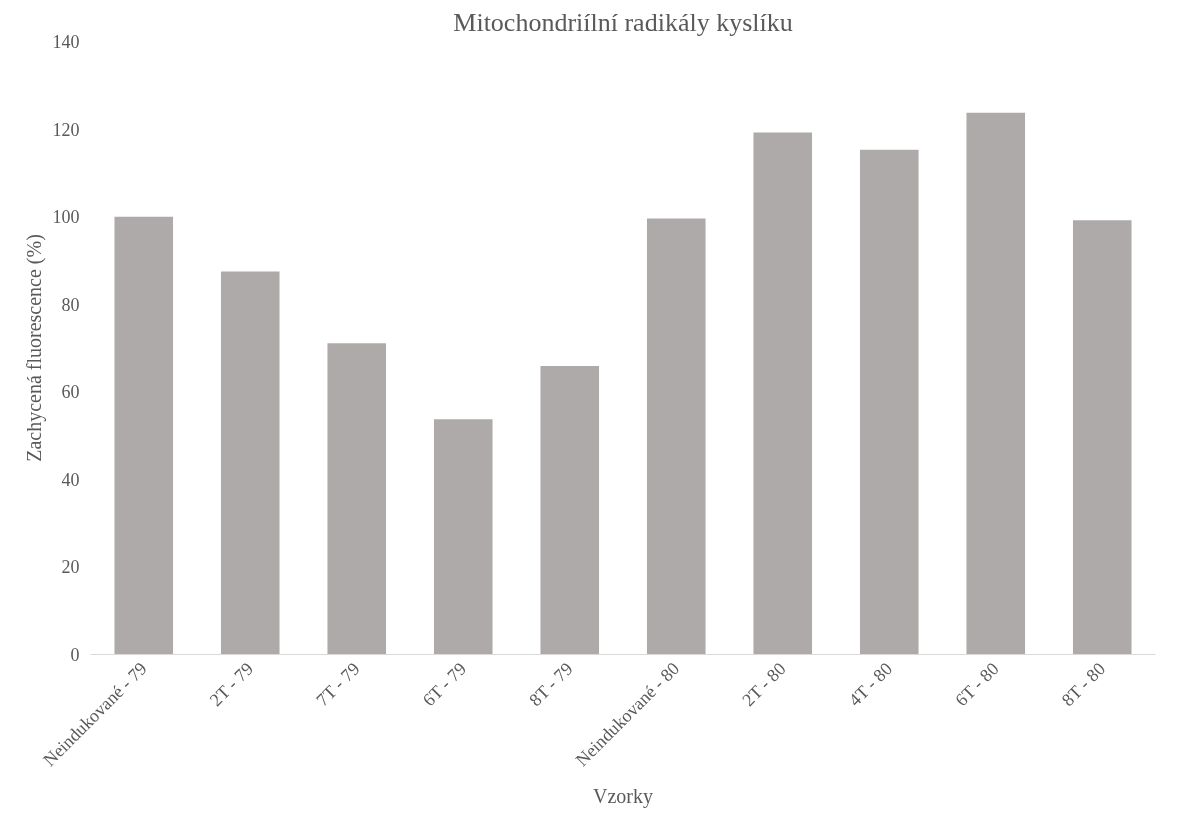 The width and height of the screenshot is (1200, 816). What do you see at coordinates (70, 392) in the screenshot?
I see `y-tick-label: 60` at bounding box center [70, 392].